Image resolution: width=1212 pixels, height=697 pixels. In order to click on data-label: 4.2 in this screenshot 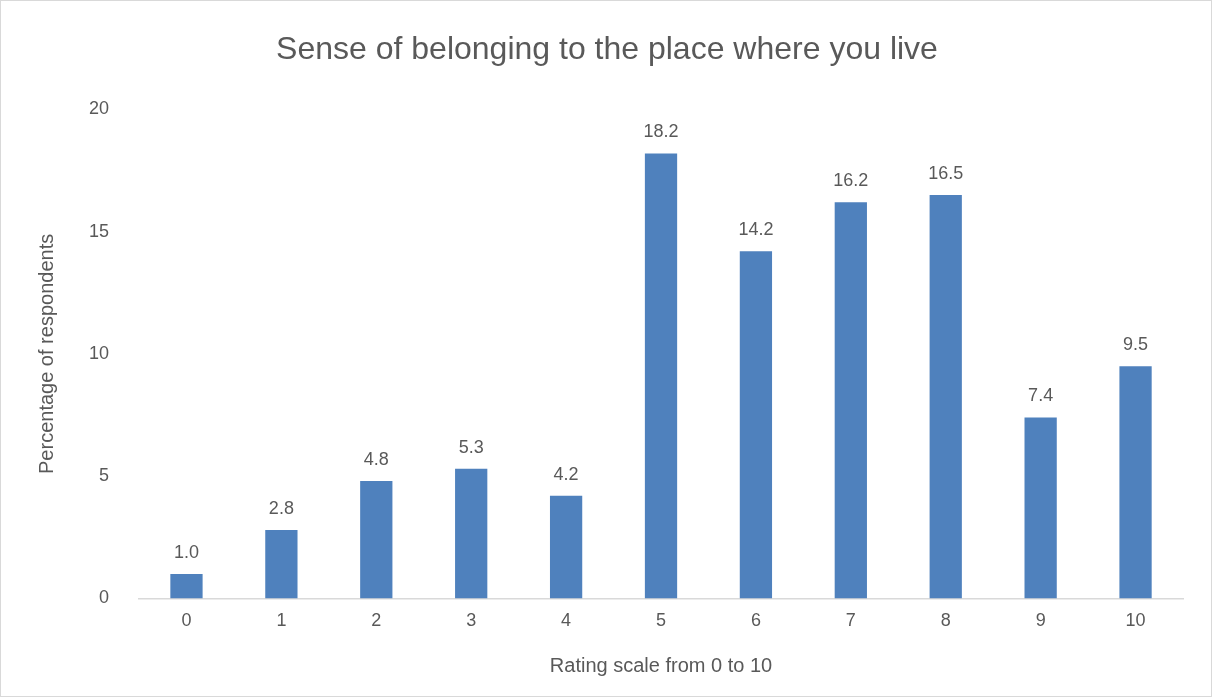, I will do `click(566, 473)`.